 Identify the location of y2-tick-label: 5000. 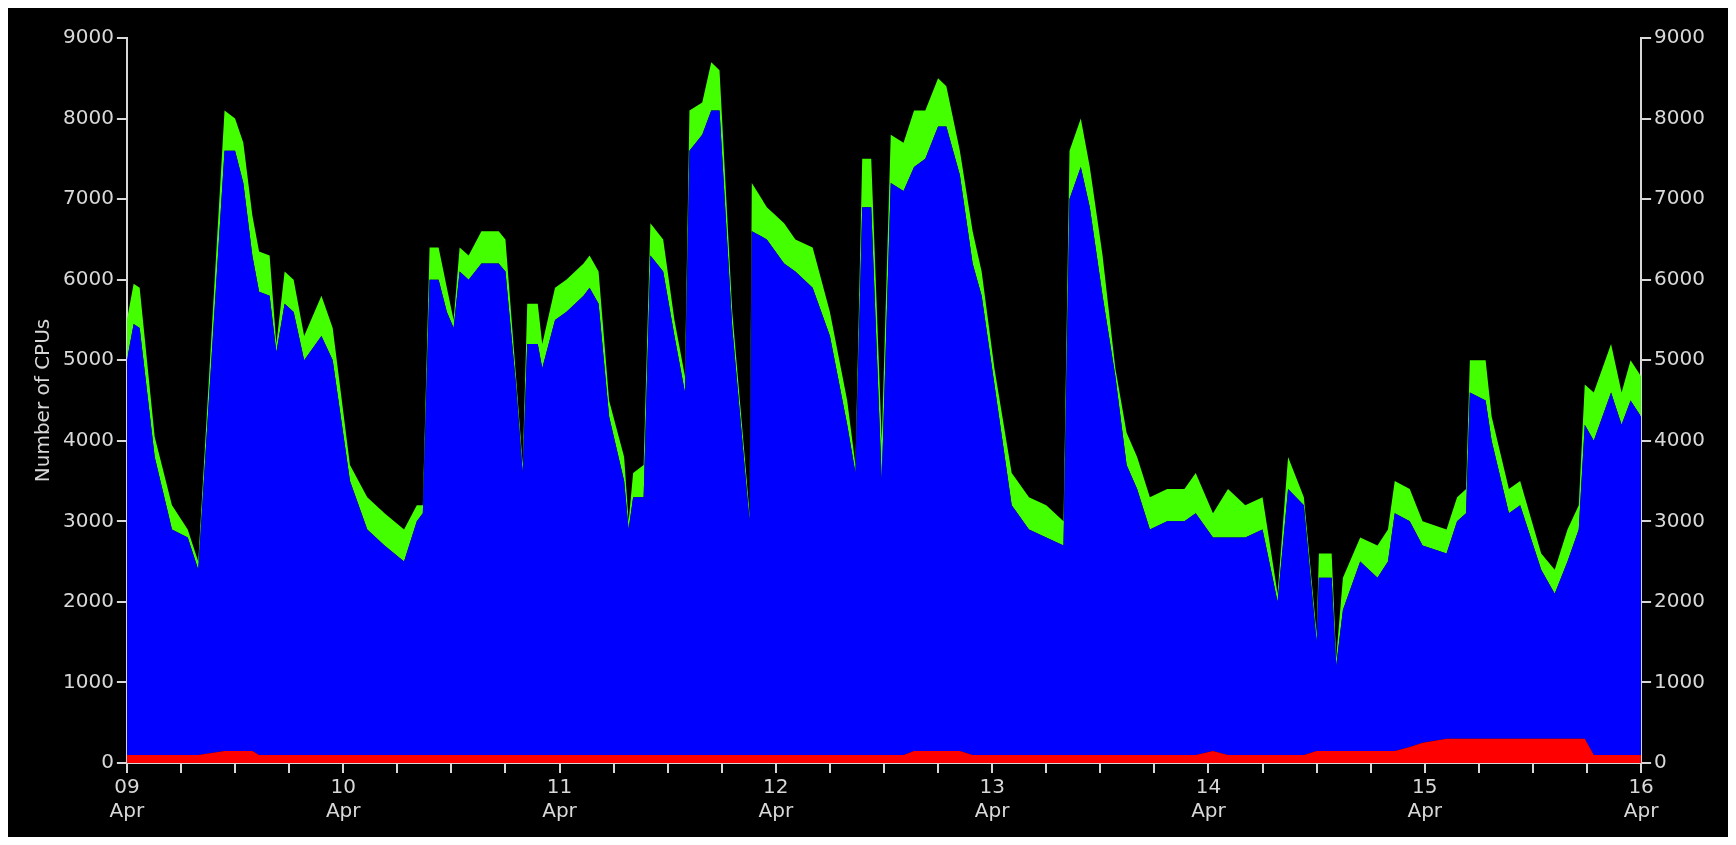
(1680, 358).